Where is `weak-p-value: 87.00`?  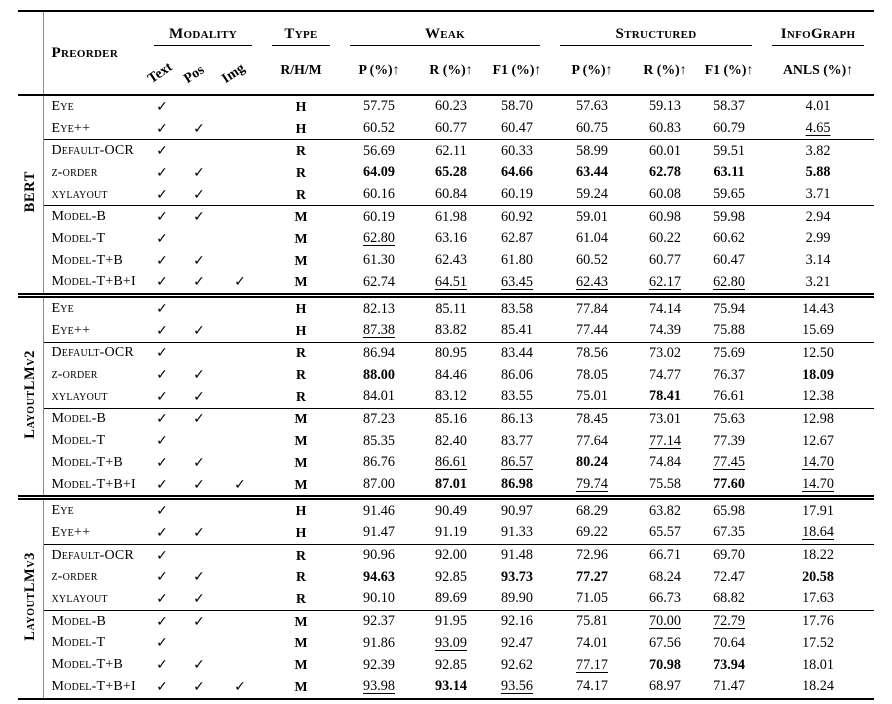 weak-p-value: 87.00 is located at coordinates (379, 484).